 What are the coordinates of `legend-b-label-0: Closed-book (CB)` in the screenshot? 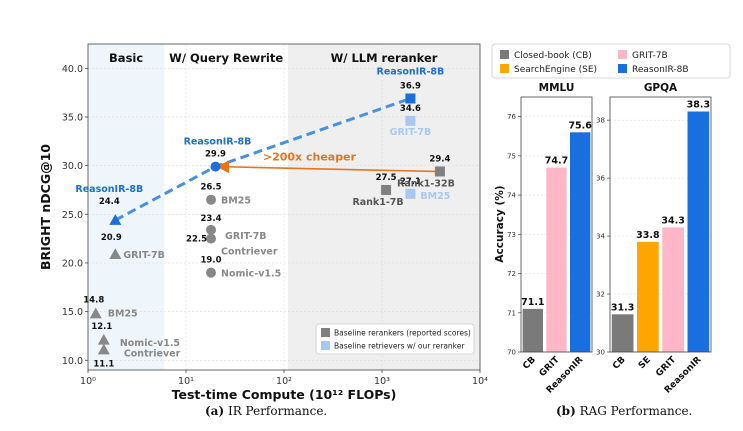 It's located at (553, 56).